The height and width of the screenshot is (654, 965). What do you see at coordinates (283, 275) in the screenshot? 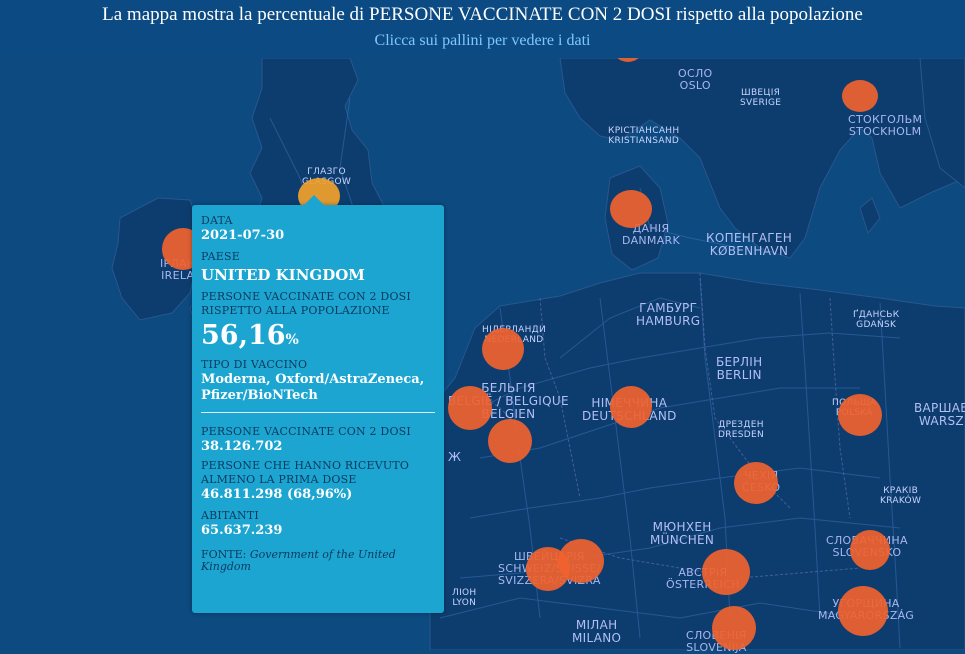
I see `country-value: UNITED KINGDOM` at bounding box center [283, 275].